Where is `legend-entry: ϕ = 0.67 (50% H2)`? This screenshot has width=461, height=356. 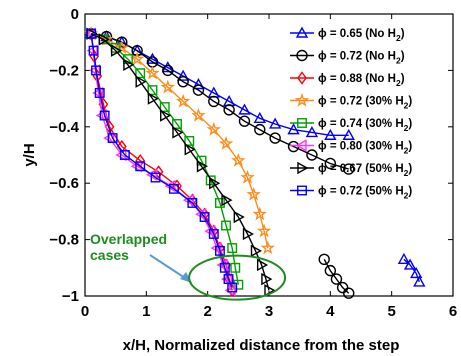 legend-entry: ϕ = 0.67 (50% H2) is located at coordinates (351, 170).